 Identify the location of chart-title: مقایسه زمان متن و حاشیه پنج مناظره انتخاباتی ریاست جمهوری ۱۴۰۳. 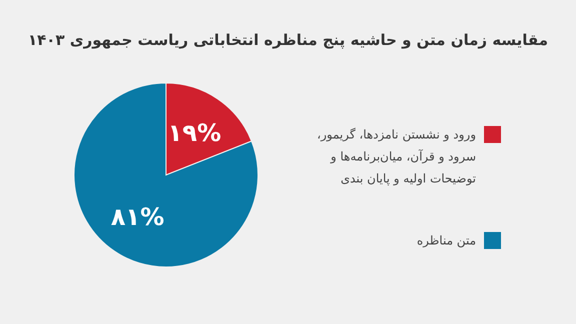
(288, 40).